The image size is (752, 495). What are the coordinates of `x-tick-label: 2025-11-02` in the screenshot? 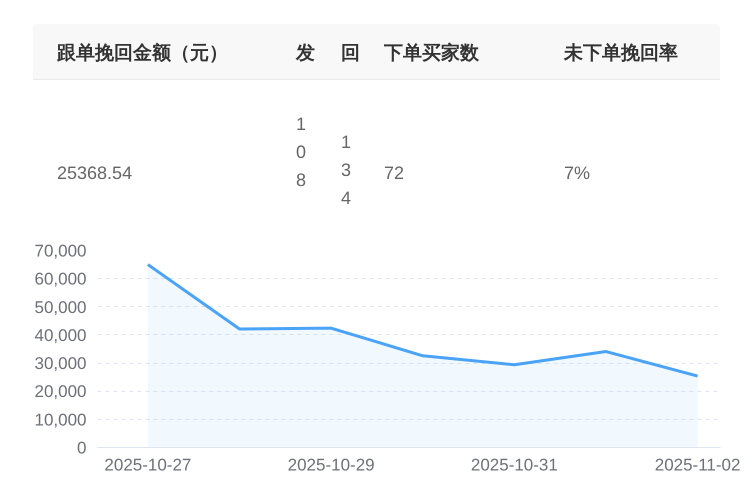 It's located at (697, 465).